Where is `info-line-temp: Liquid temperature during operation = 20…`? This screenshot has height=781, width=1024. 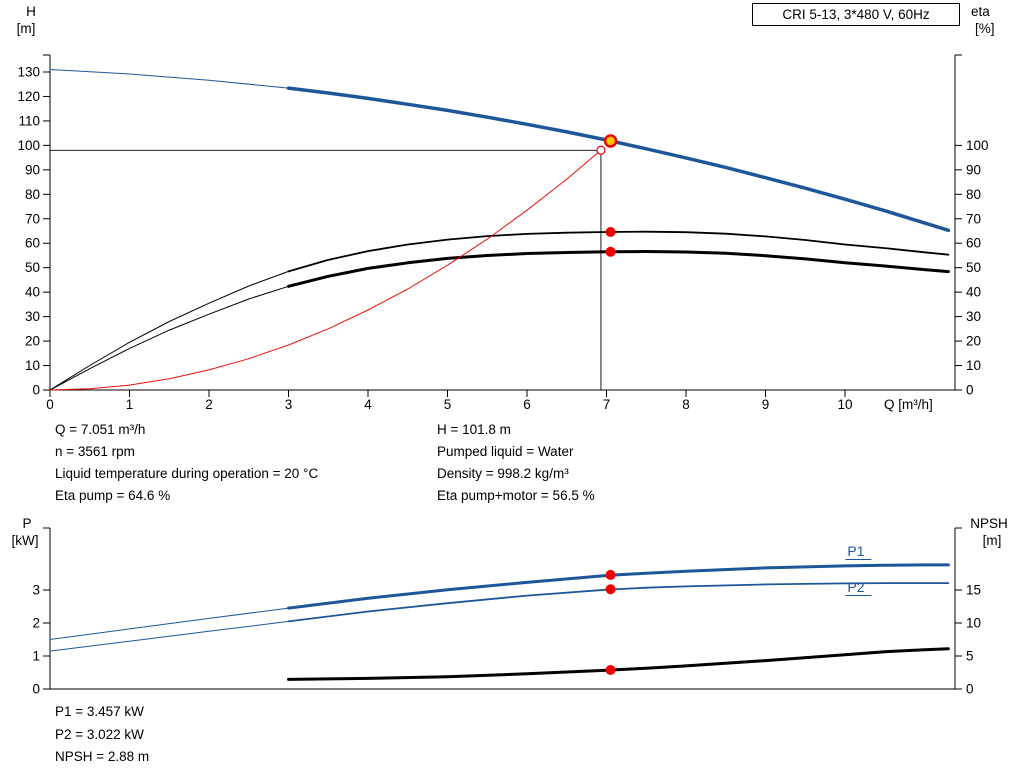
info-line-temp: Liquid temperature during operation = 20… is located at coordinates (187, 473).